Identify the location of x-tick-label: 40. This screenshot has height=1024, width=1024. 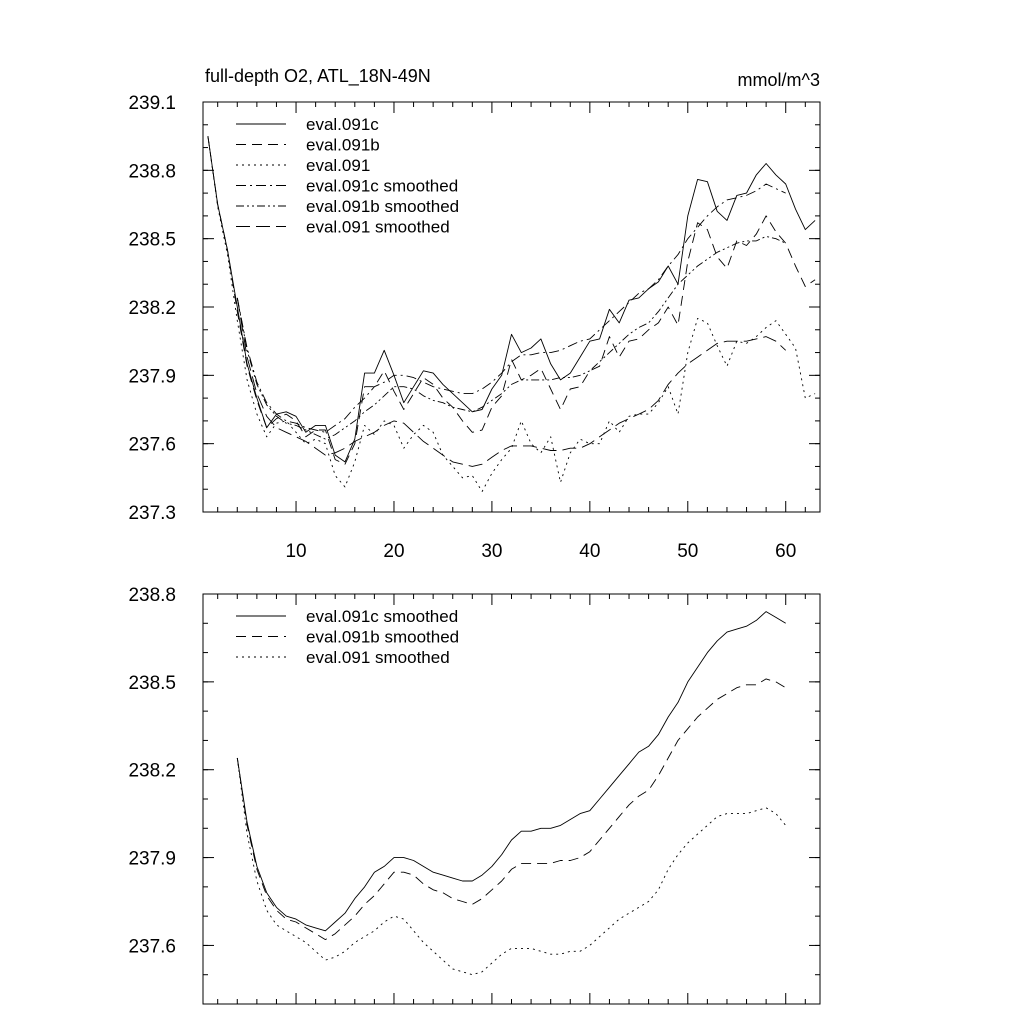
(589, 551).